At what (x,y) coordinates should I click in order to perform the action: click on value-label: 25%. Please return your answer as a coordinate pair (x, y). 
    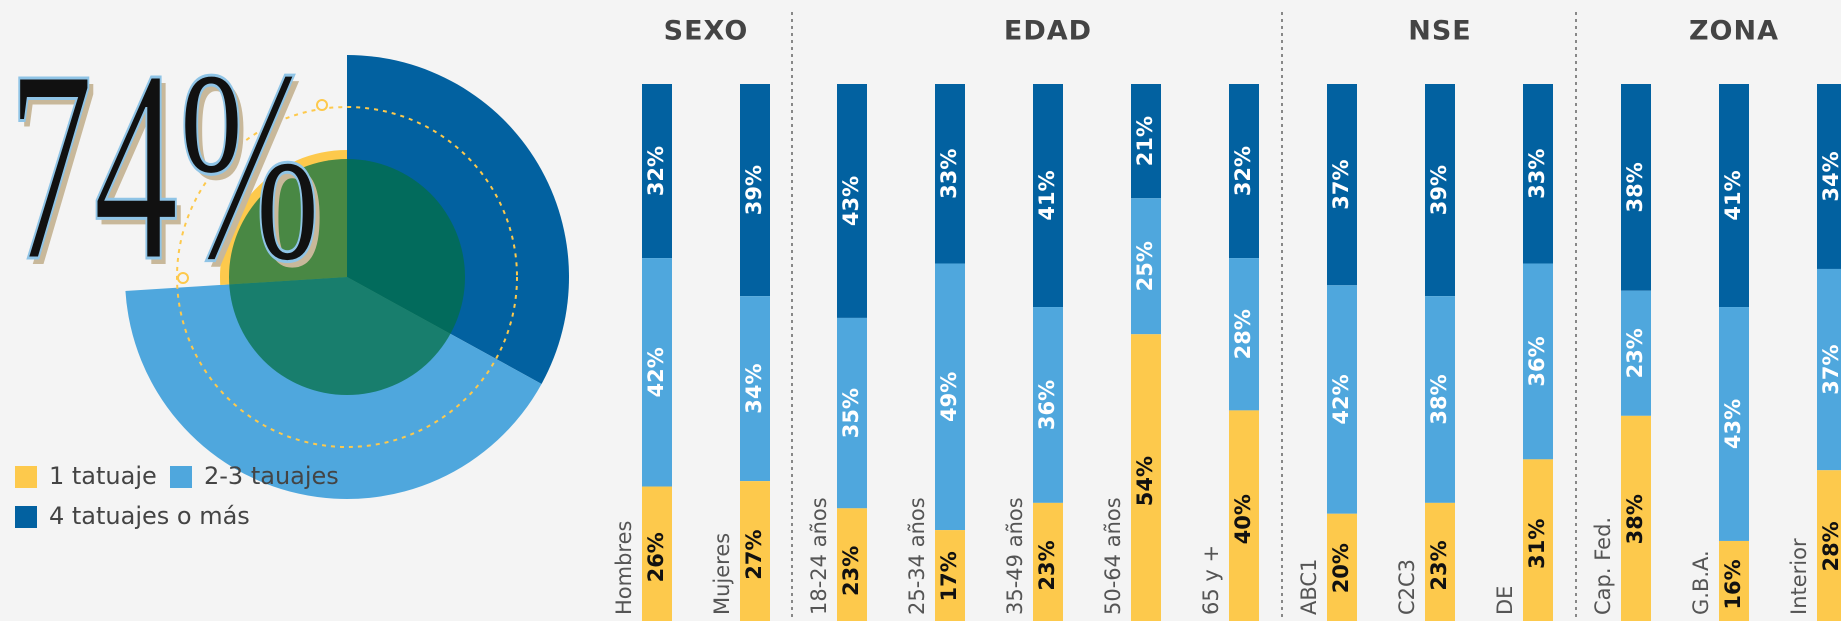
    Looking at the image, I should click on (1145, 266).